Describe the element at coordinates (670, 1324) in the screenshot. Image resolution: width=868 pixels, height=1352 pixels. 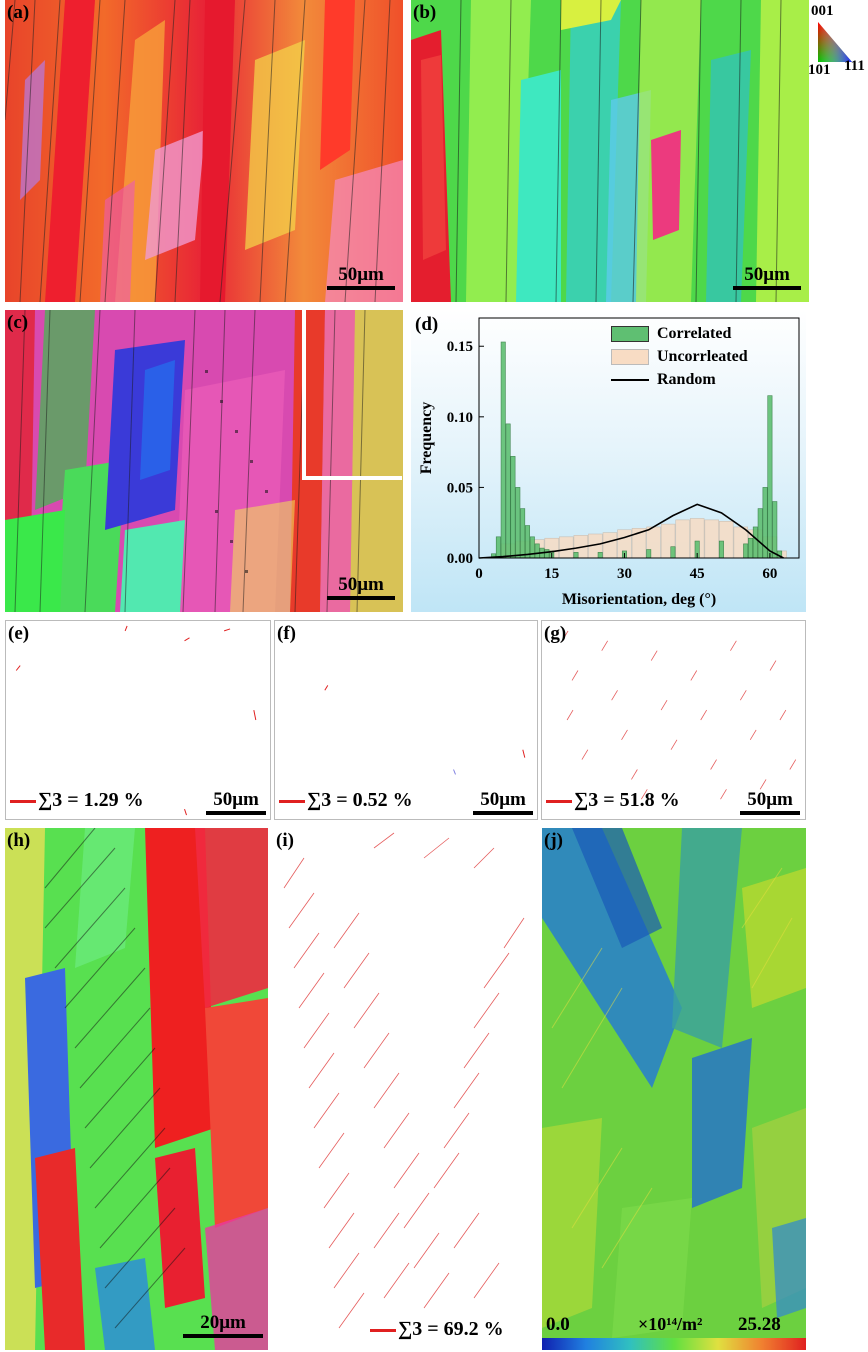
I see `colorbar-unit: ×10¹⁴/m²` at that location.